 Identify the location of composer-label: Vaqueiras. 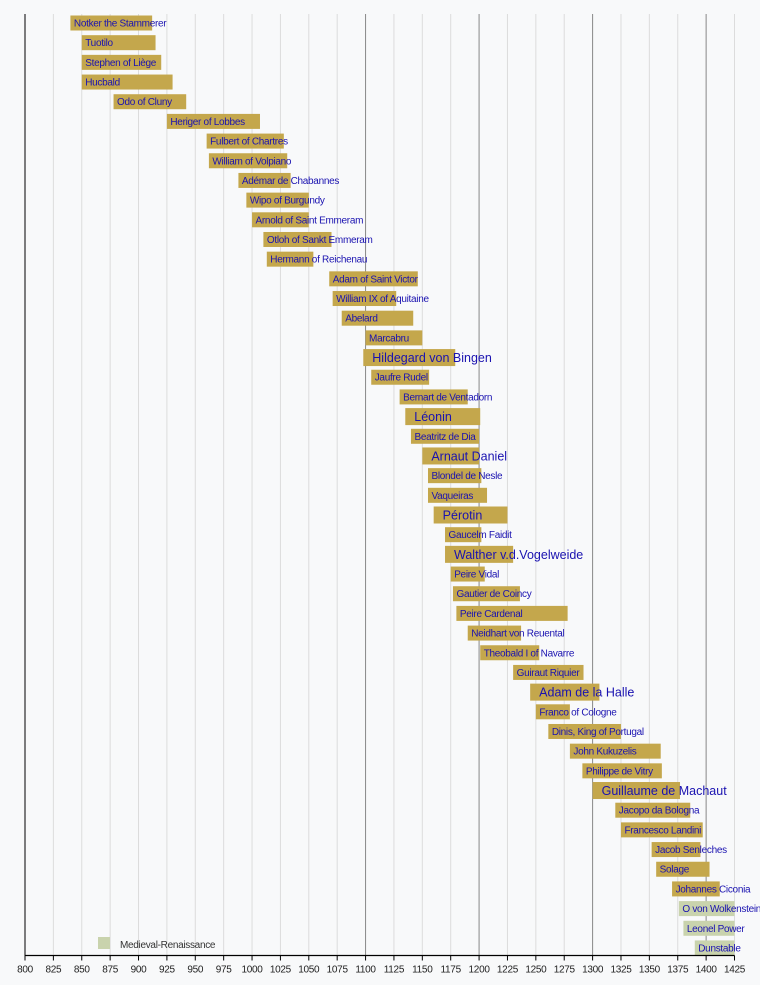
(452, 496).